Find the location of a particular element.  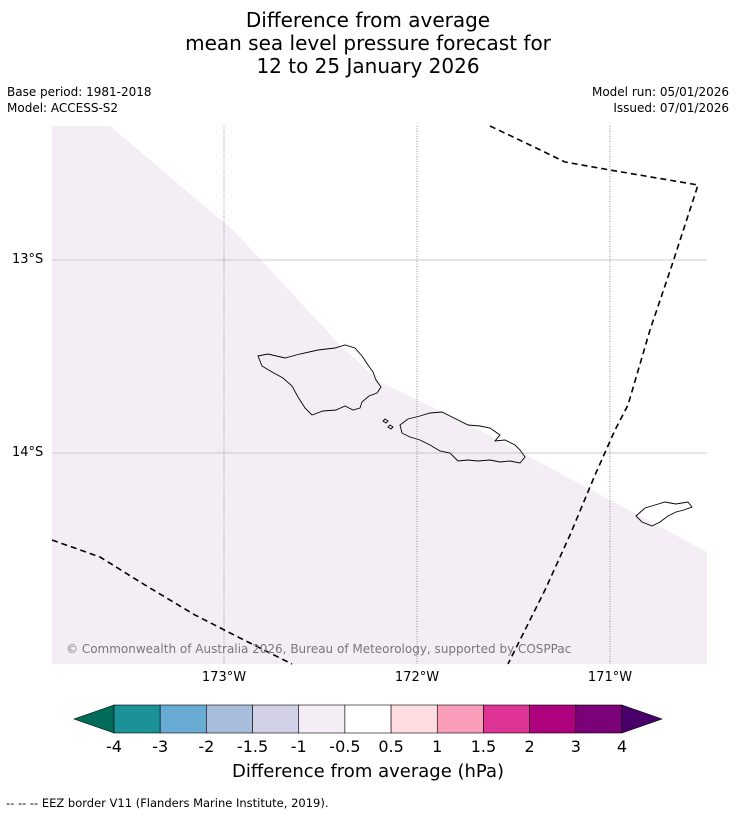

lon-label-172w: 172°W is located at coordinates (417, 677).